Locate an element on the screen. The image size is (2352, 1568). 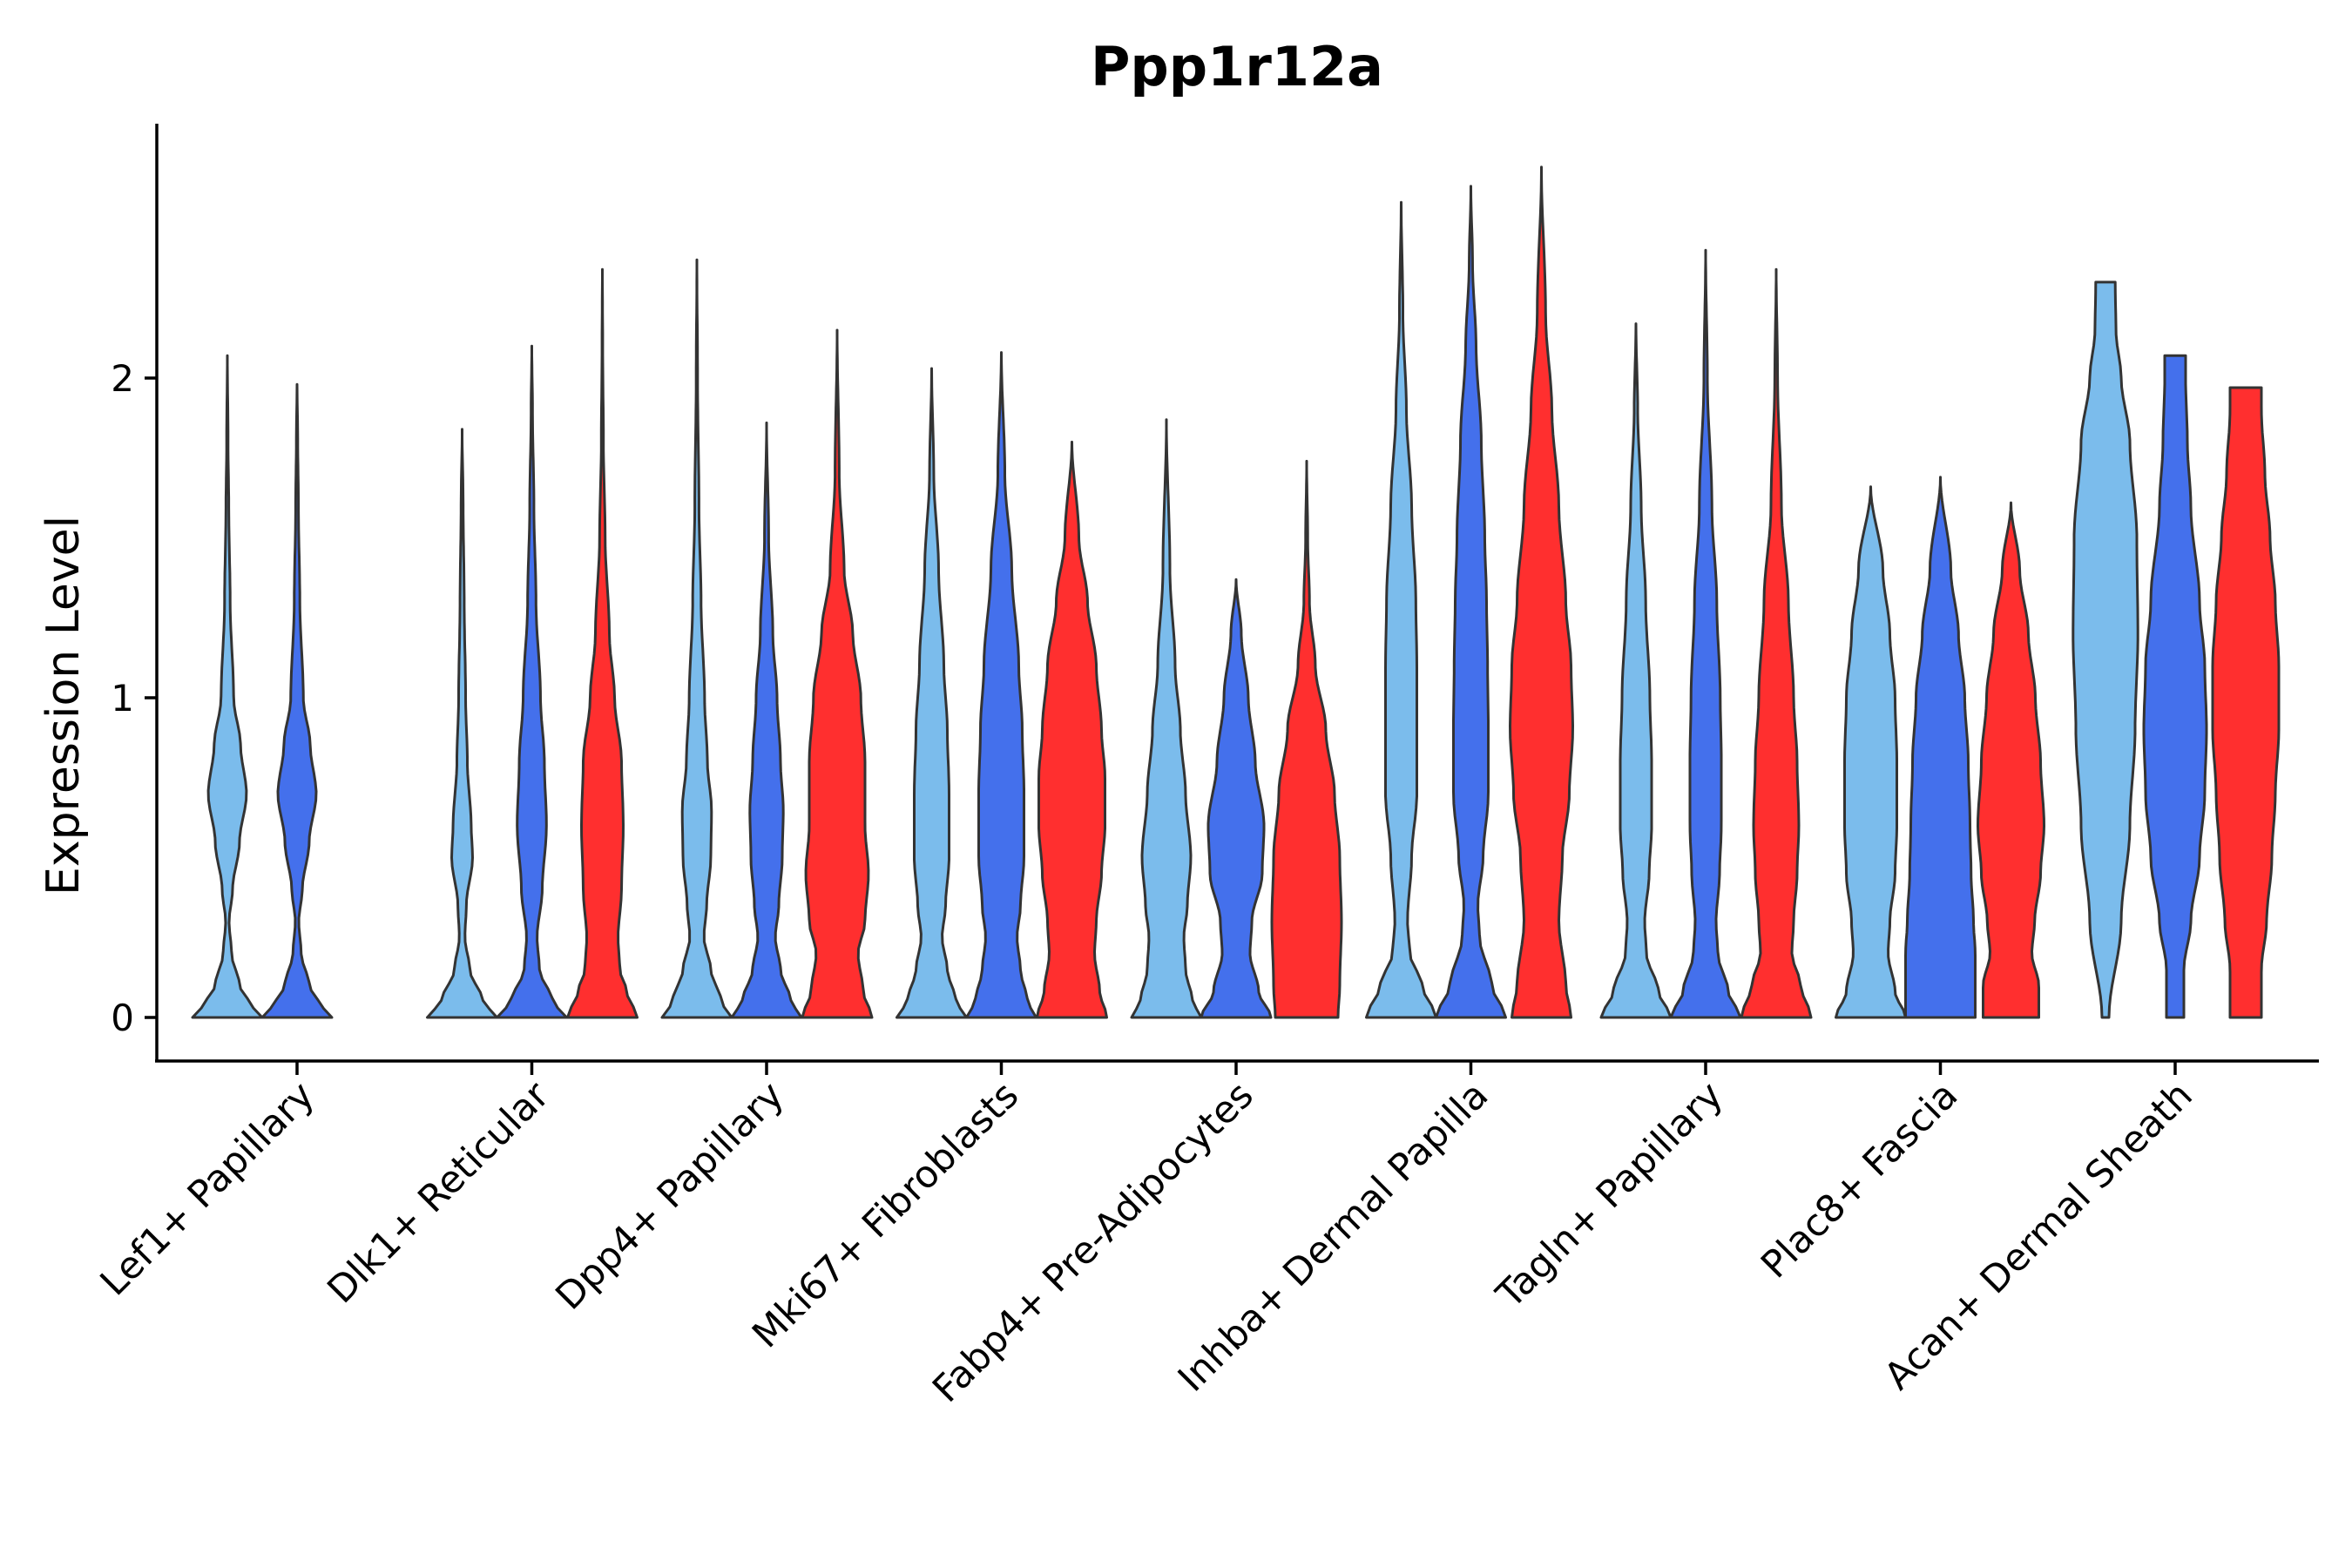
x-tick-label: Dlk1+ Reticular is located at coordinates (439, 1192).